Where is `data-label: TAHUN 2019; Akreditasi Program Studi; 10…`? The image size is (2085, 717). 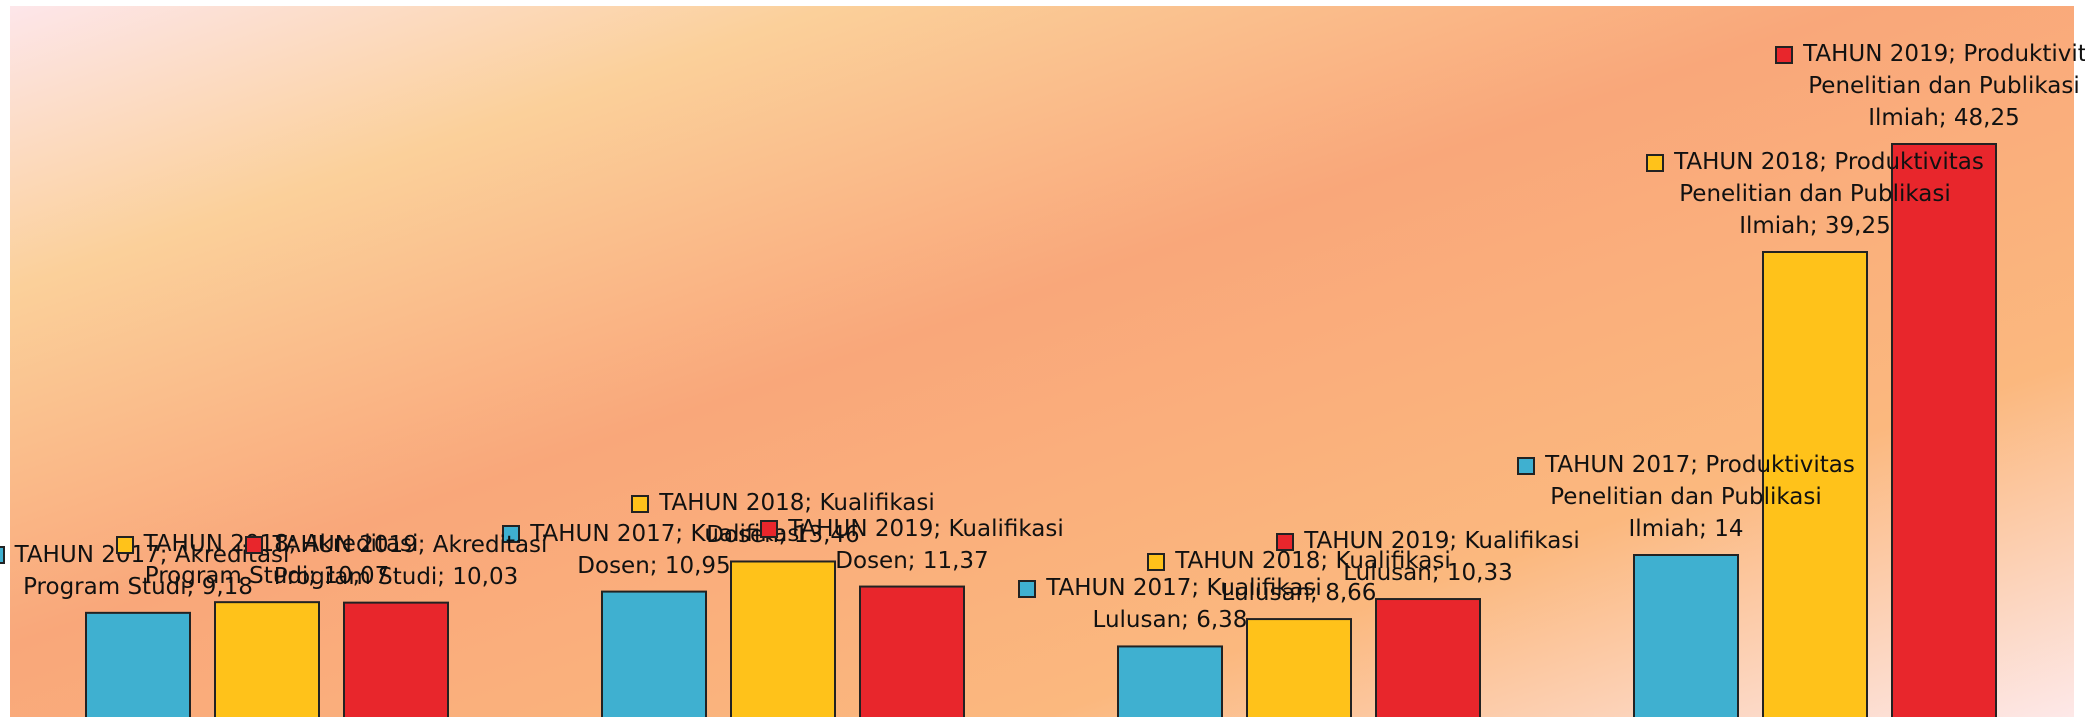
data-label: TAHUN 2019; Akreditasi Program Studi; 10… is located at coordinates (396, 561).